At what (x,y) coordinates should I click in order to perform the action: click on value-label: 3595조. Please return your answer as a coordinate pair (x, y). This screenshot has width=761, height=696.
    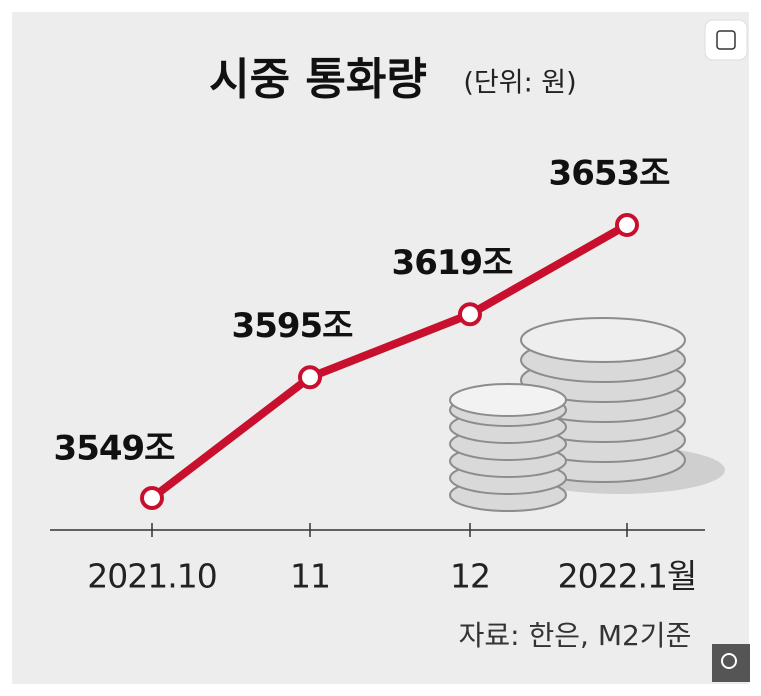
    Looking at the image, I should click on (293, 326).